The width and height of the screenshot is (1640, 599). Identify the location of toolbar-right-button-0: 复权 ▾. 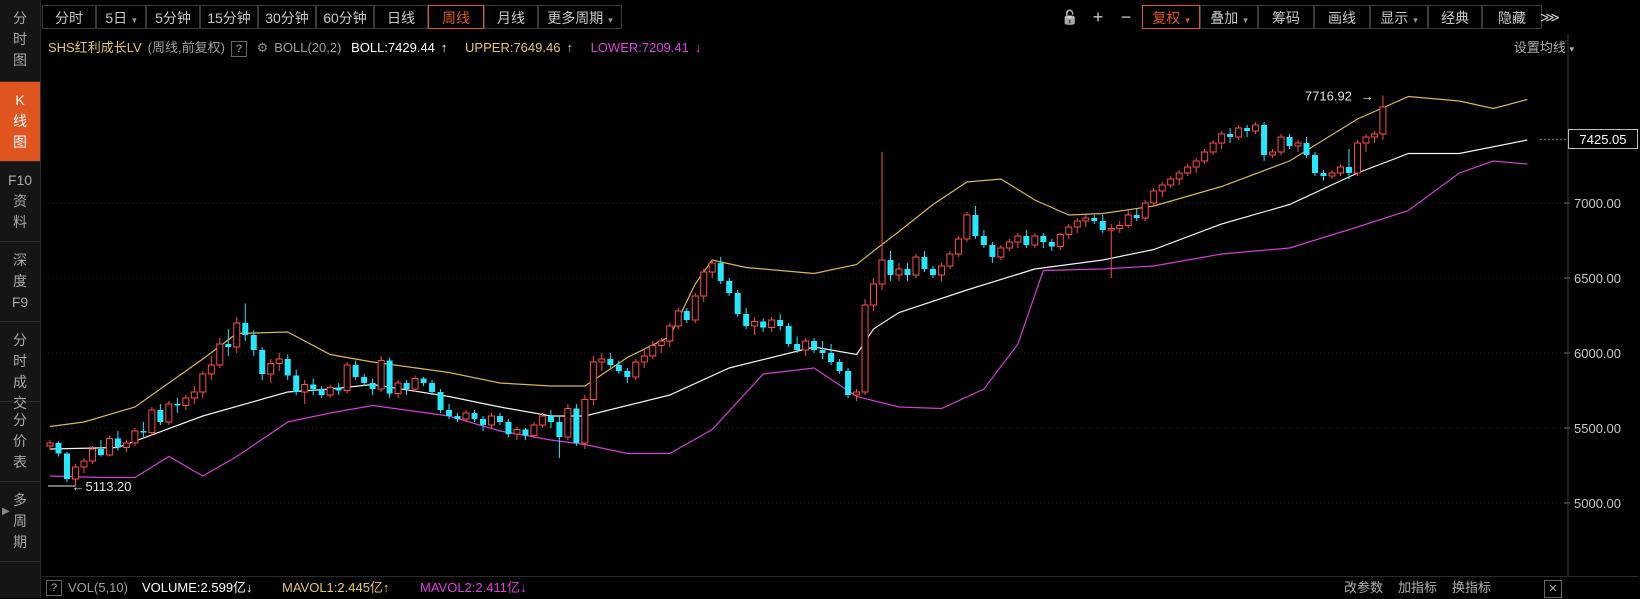
(1171, 17).